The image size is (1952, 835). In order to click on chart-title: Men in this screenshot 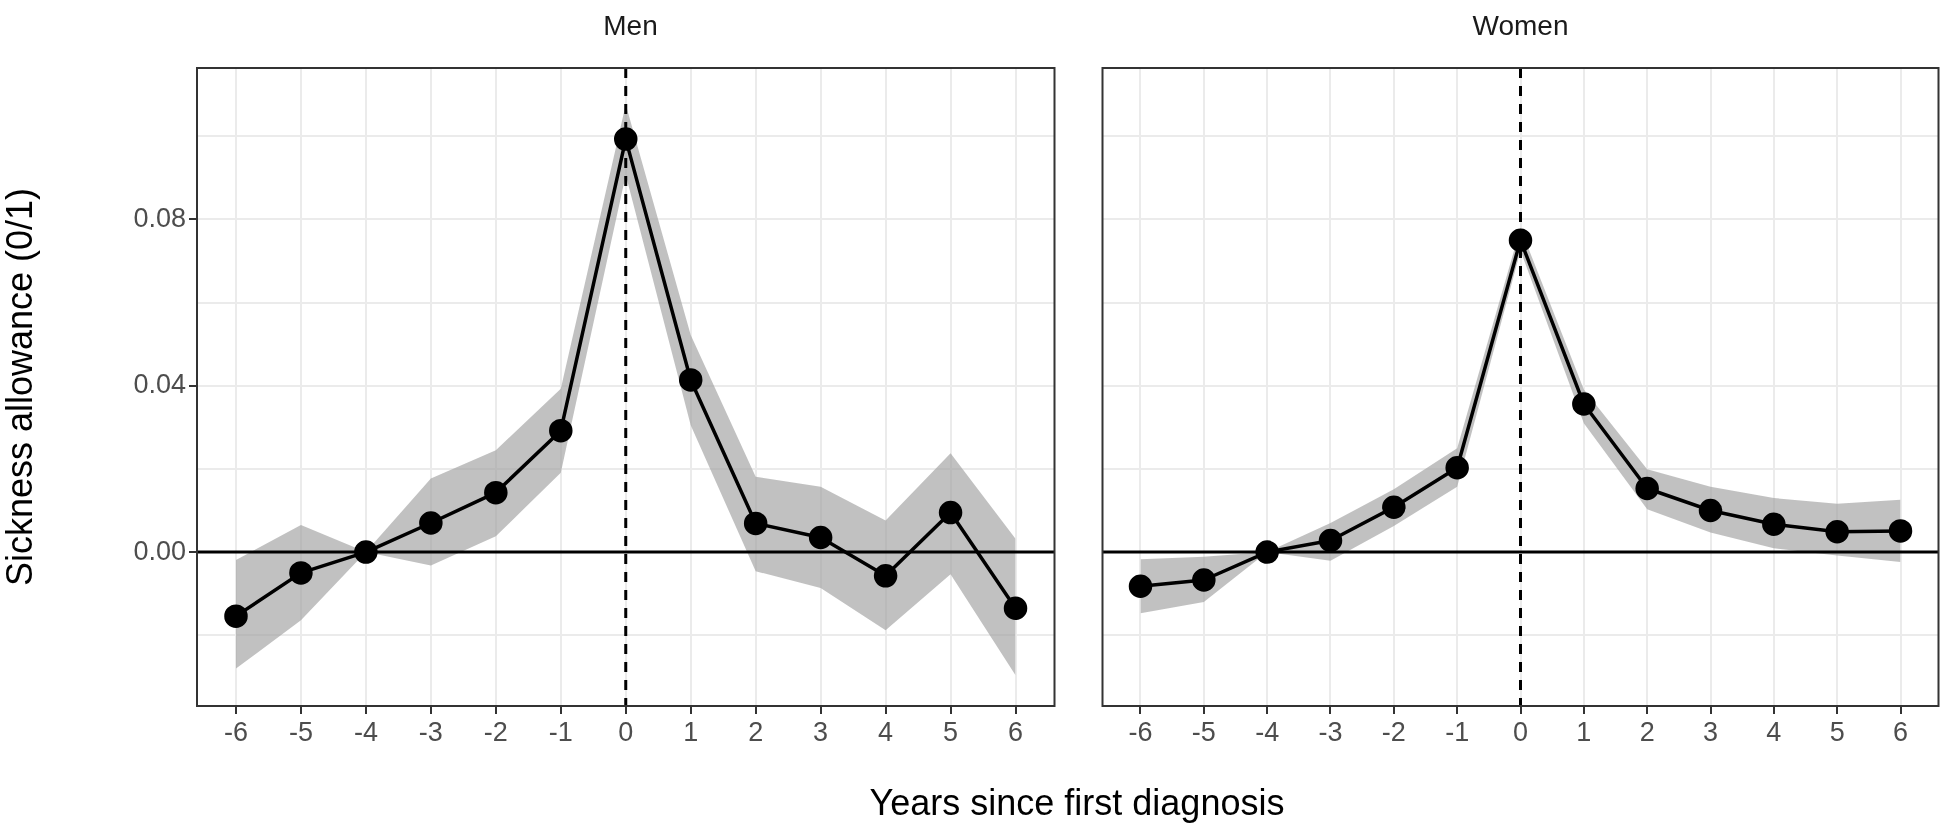, I will do `click(630, 26)`.